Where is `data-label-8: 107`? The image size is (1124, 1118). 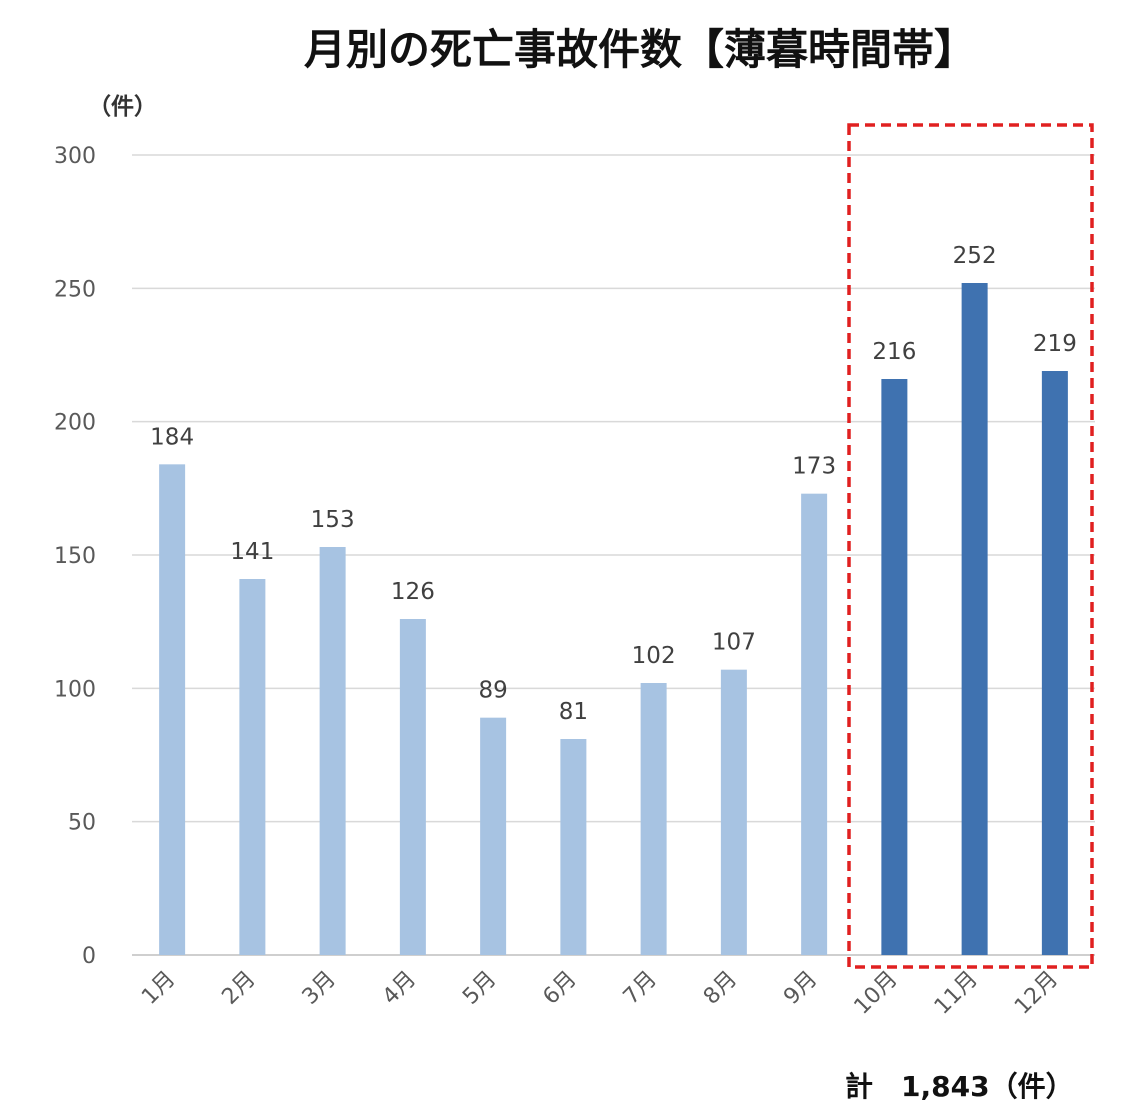
data-label-8: 107 is located at coordinates (734, 643).